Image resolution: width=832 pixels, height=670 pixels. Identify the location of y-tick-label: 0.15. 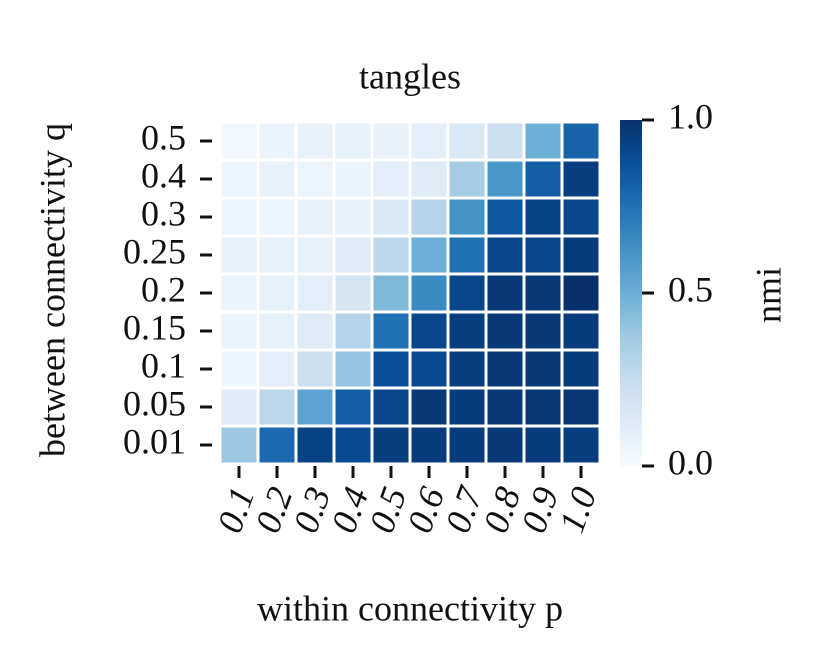
(154, 327).